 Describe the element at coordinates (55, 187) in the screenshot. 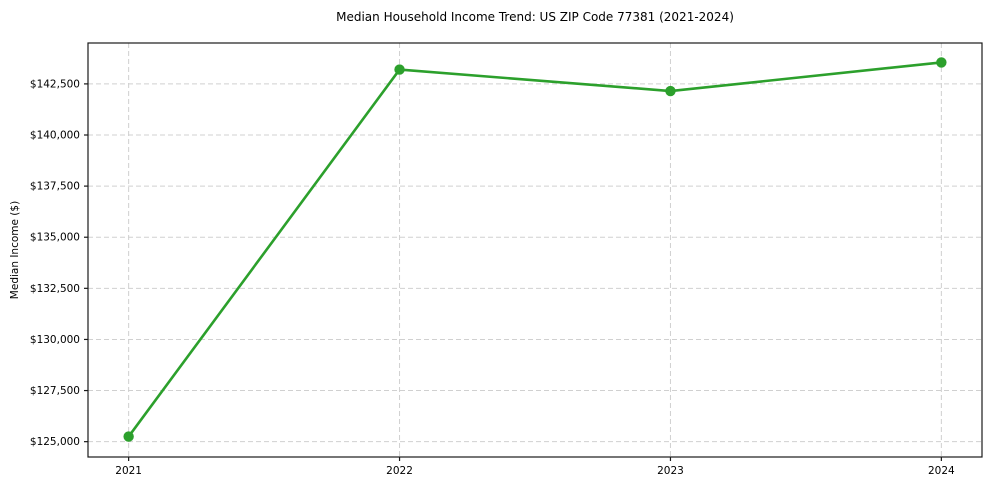

I see `y-tick-label: $137,500` at that location.